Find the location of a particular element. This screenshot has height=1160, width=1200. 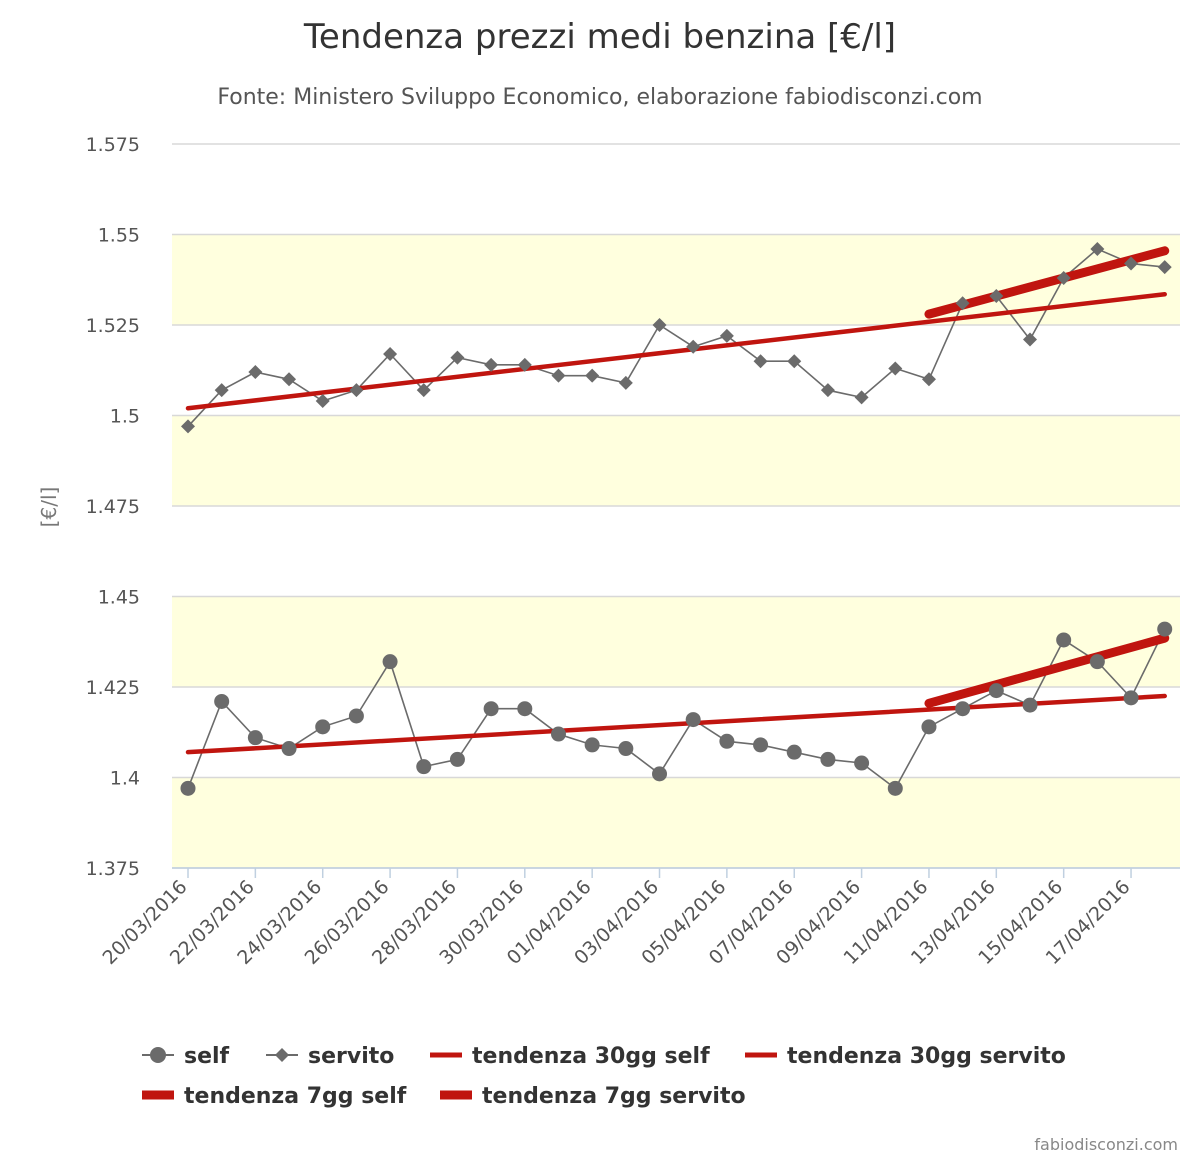

y-axis-label: [€/l] is located at coordinates (49, 507).